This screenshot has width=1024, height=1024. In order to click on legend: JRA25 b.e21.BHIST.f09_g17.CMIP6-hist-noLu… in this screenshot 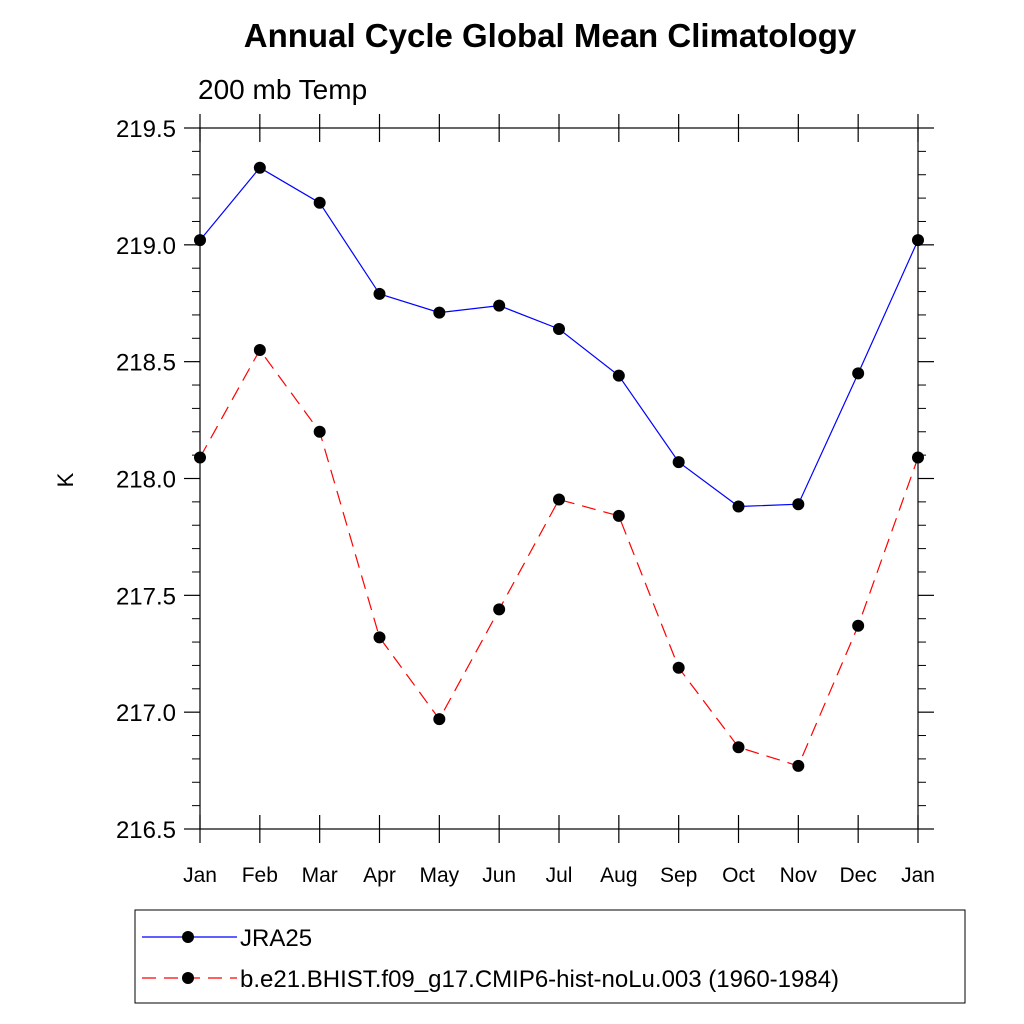, I will do `click(550, 956)`.